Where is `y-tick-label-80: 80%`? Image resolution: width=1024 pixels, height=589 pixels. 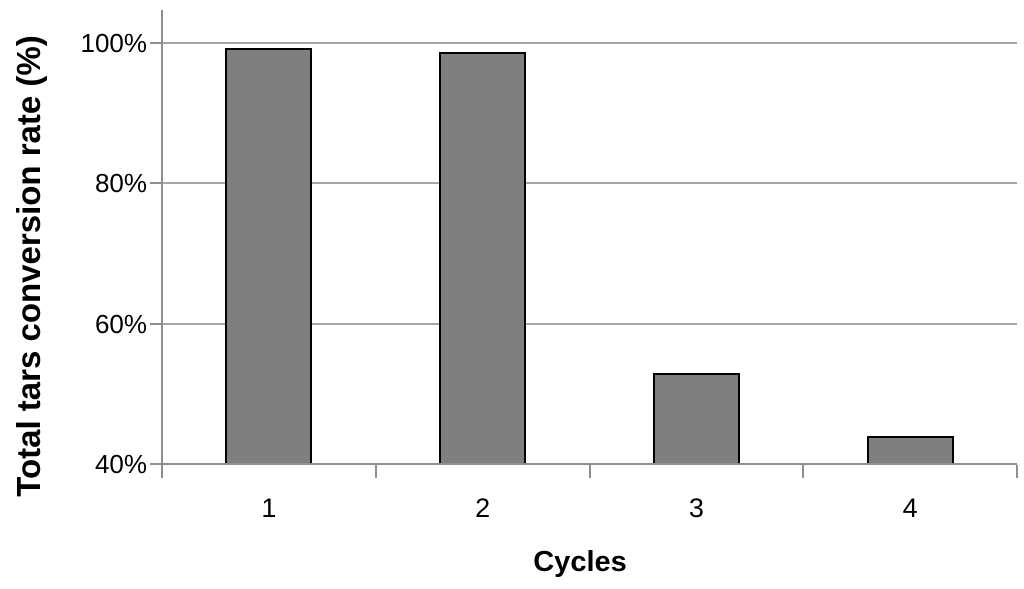
y-tick-label-80: 80% is located at coordinates (120, 183).